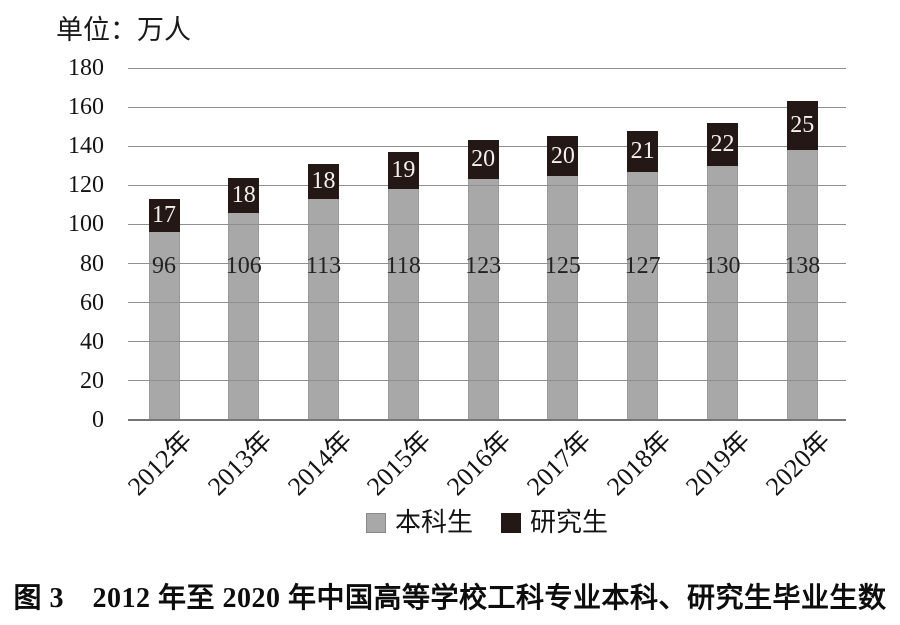  Describe the element at coordinates (433, 522) in the screenshot. I see `legend-label-undergraduate: 本科生` at that location.